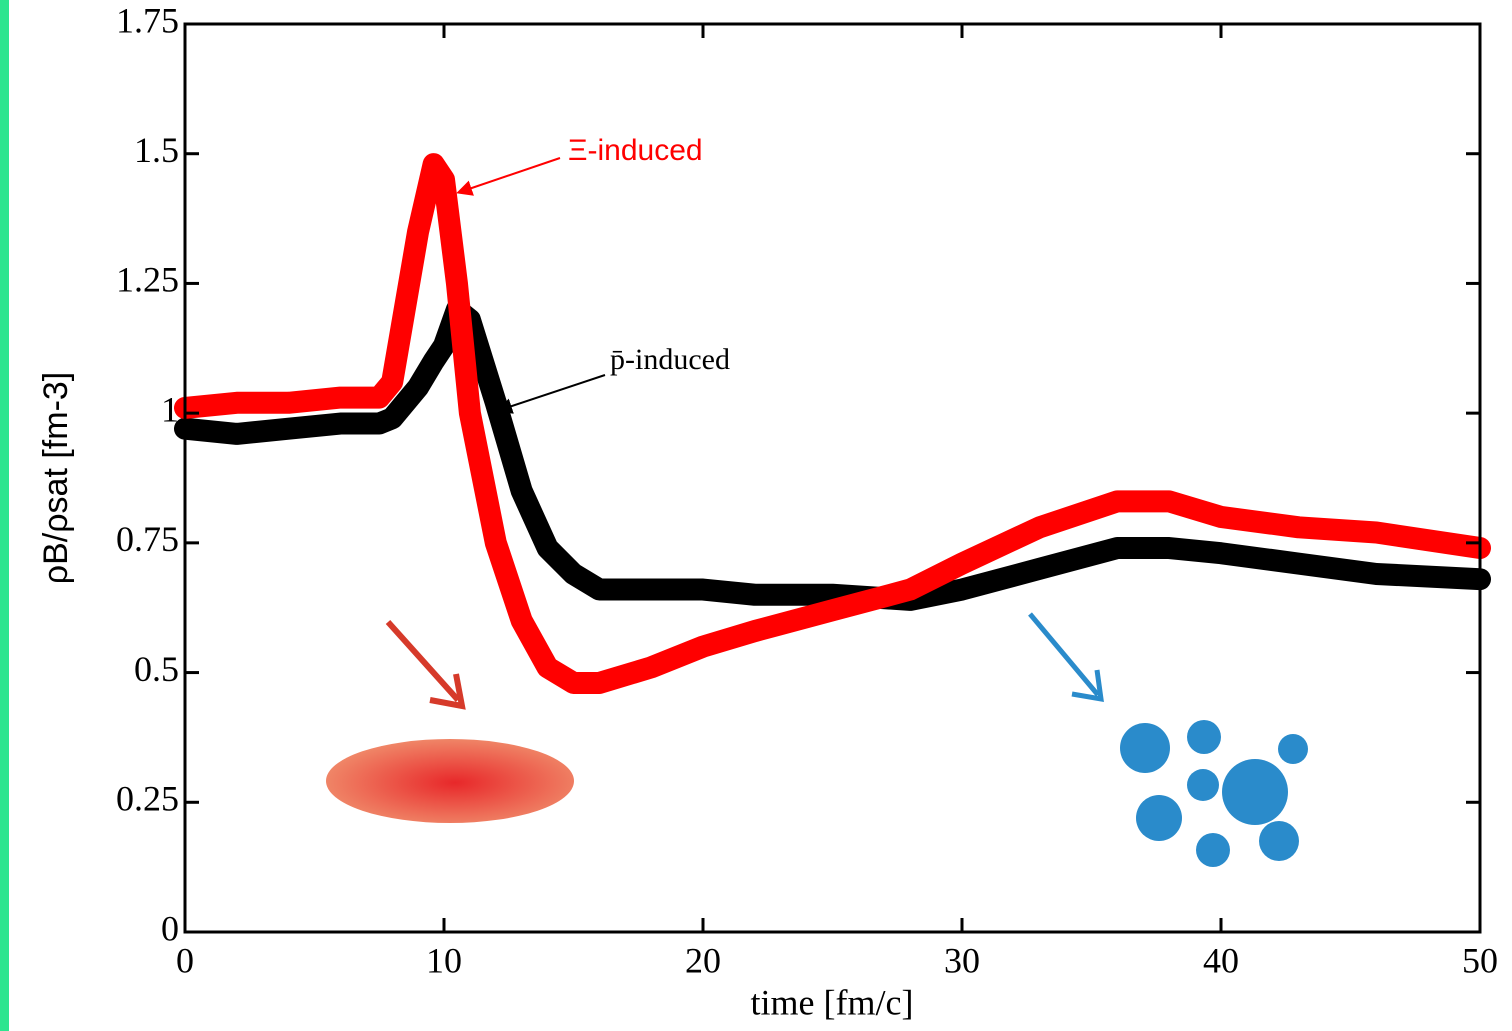 The width and height of the screenshot is (1512, 1031). I want to click on y-tick-label: 0.75, so click(147, 539).